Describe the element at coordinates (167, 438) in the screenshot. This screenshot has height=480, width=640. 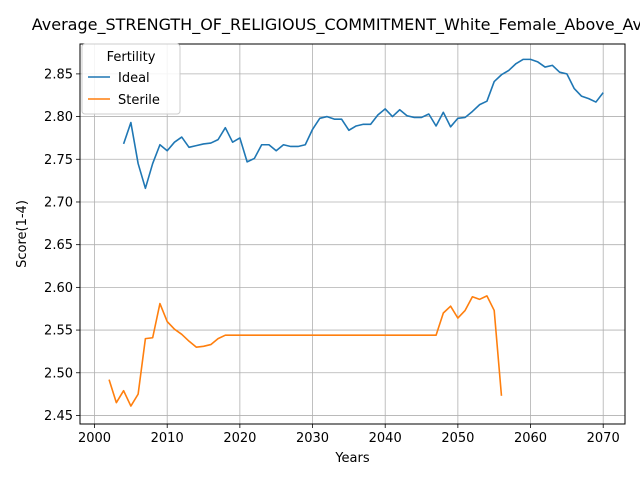
I see `x-tick-label: 2010` at that location.